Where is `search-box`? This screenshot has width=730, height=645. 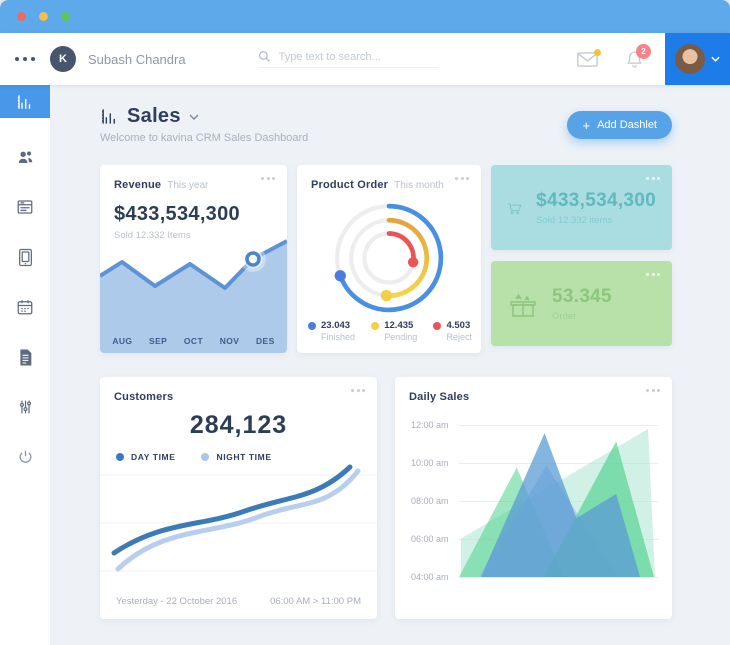 search-box is located at coordinates (348, 59).